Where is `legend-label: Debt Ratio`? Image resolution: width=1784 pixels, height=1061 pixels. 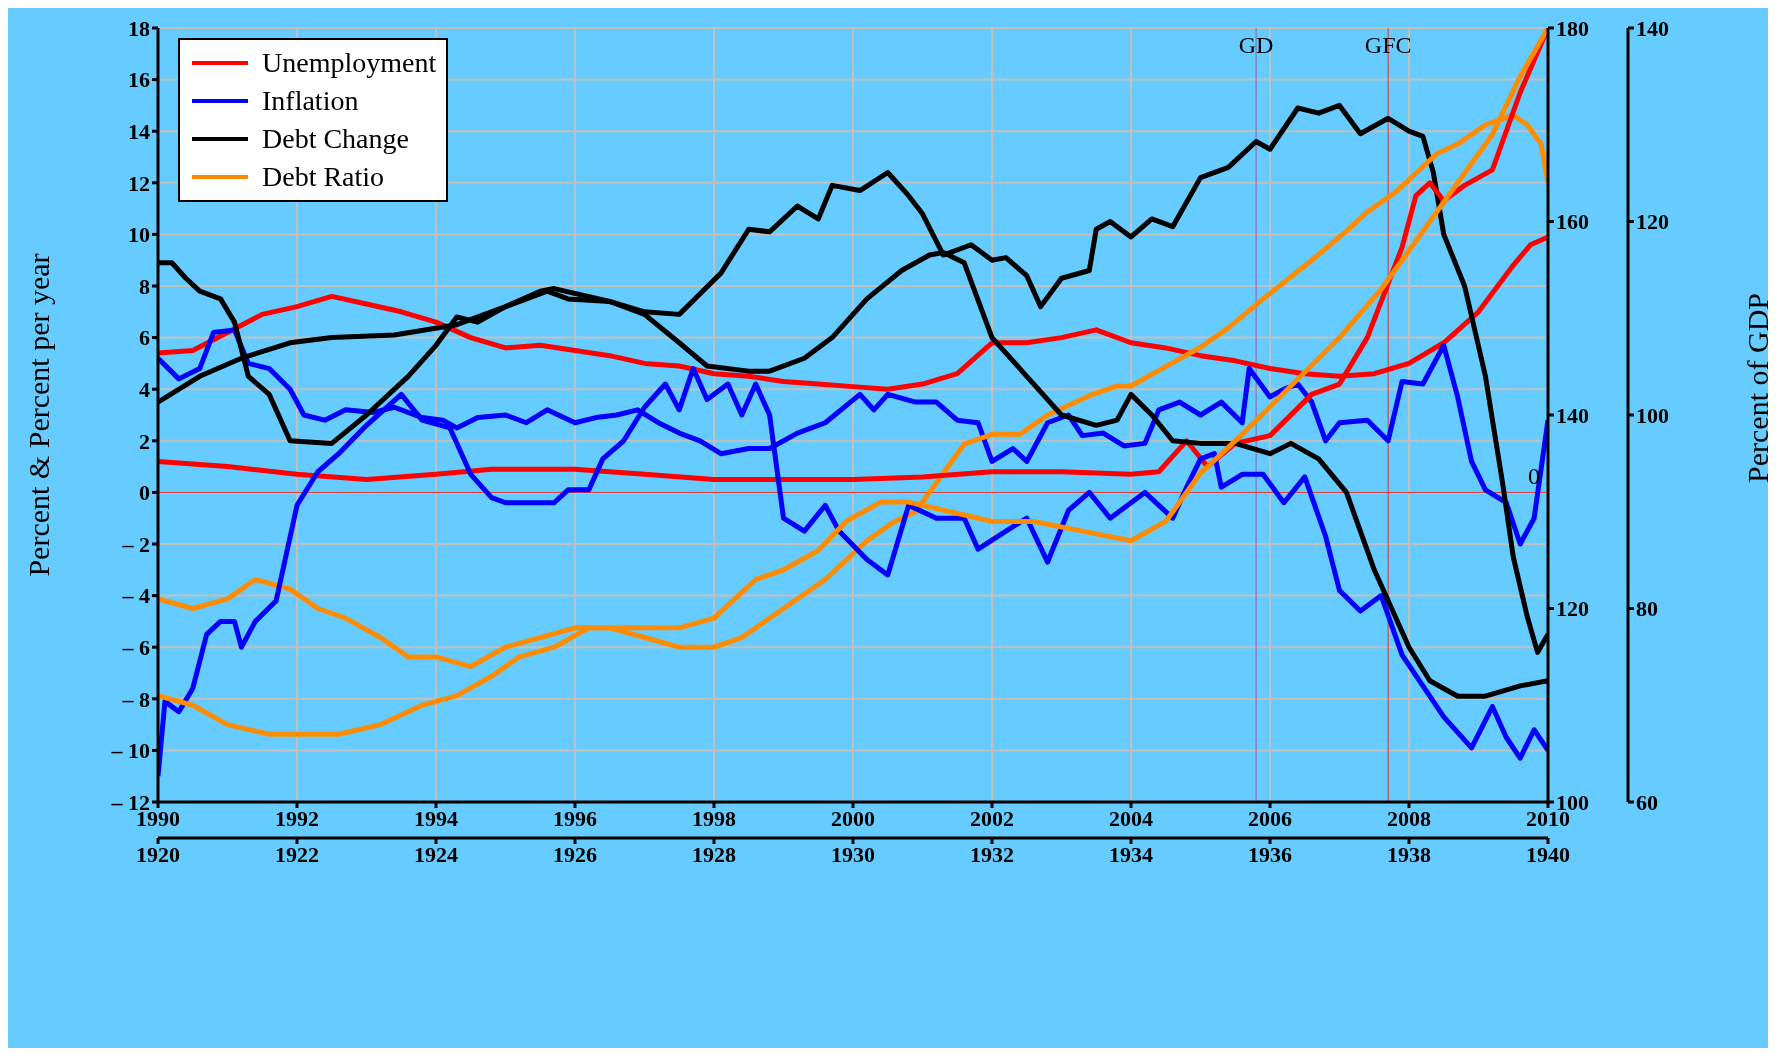 legend-label: Debt Ratio is located at coordinates (323, 177).